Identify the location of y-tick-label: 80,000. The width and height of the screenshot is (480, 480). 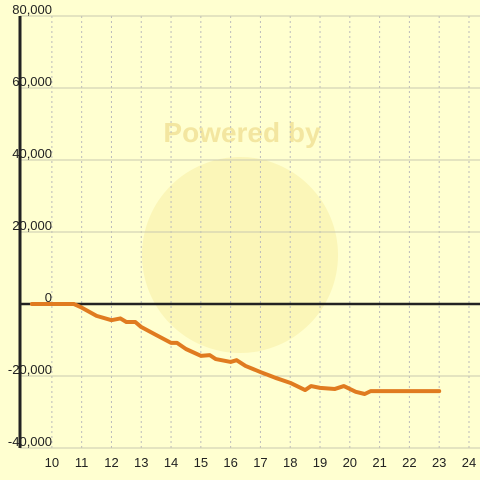
(32, 9).